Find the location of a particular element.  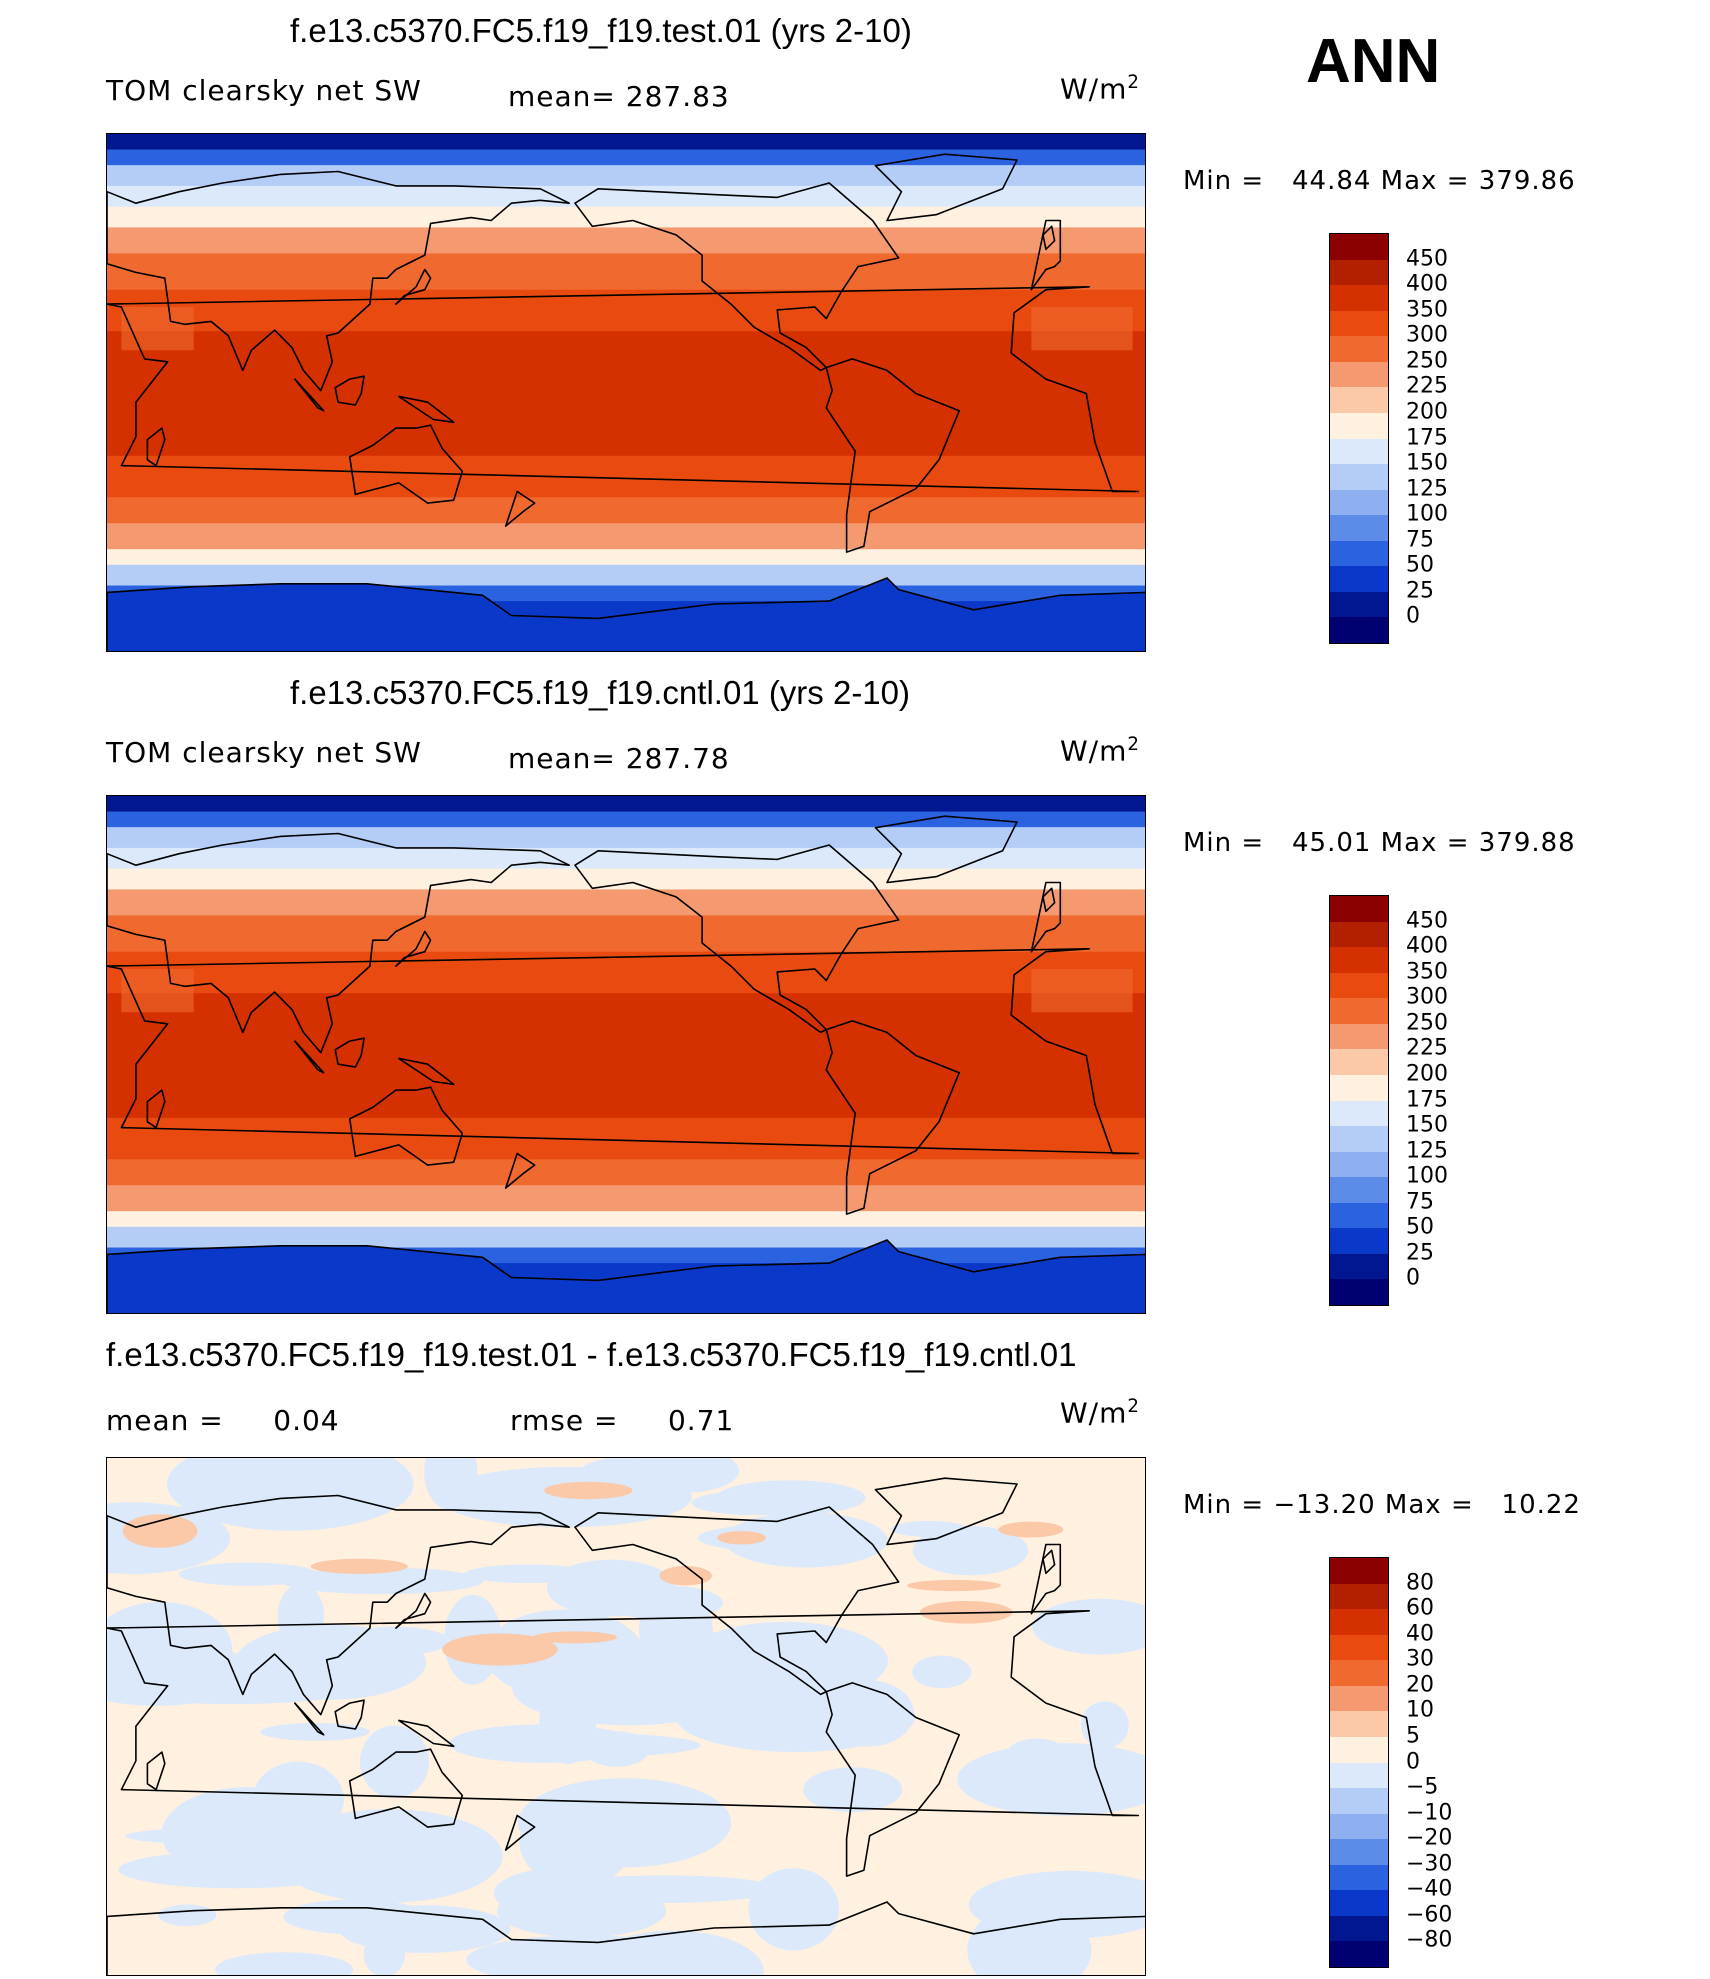

season-label: ANN is located at coordinates (1373, 61).